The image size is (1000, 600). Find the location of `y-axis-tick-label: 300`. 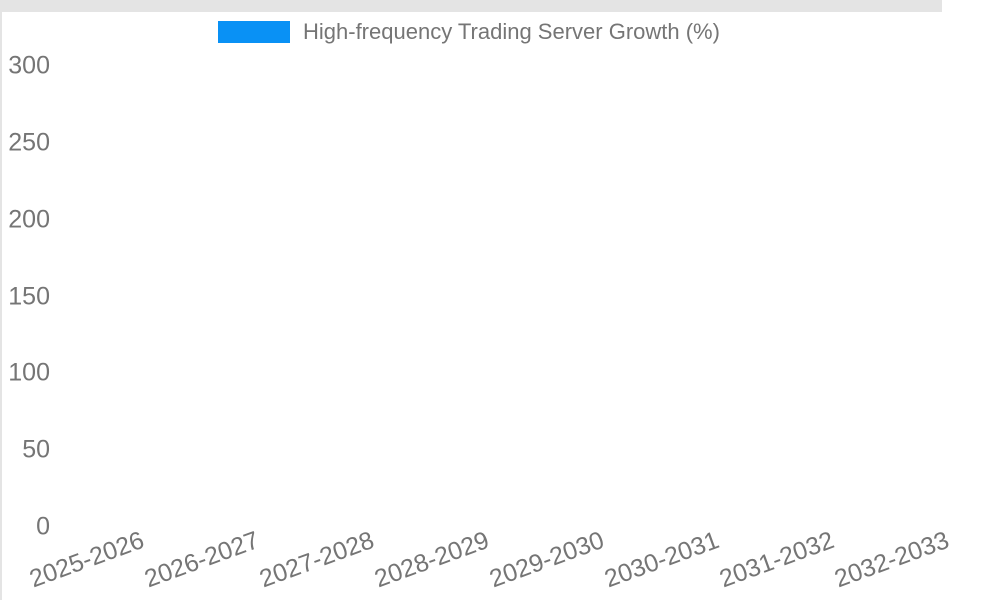

y-axis-tick-label: 300 is located at coordinates (29, 65).